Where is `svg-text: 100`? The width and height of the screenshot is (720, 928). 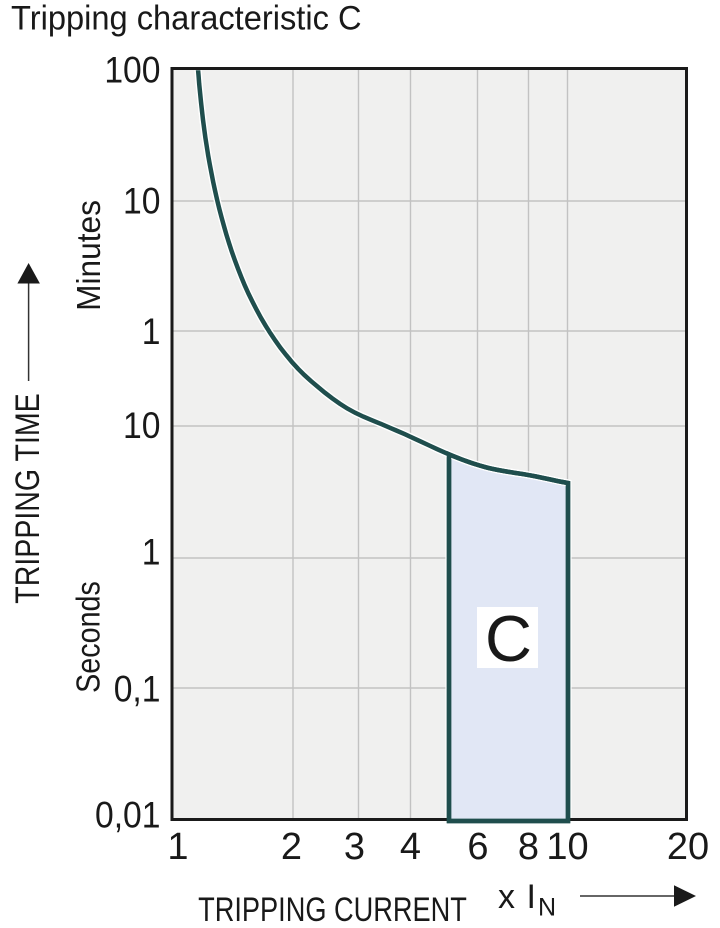 svg-text: 100 is located at coordinates (132, 70).